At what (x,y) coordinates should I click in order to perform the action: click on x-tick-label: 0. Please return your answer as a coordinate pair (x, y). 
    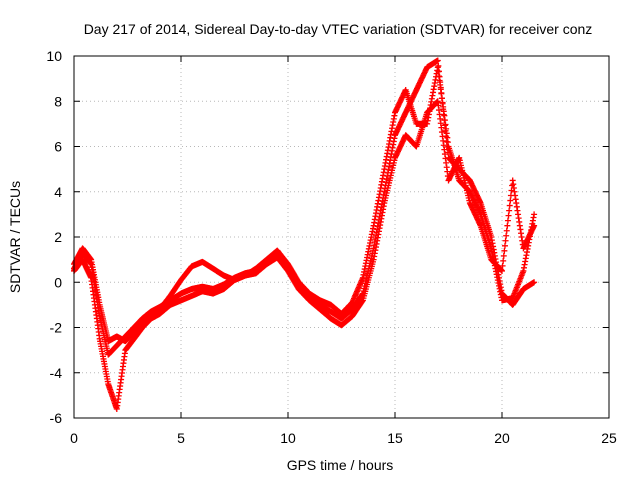
    Looking at the image, I should click on (74, 438).